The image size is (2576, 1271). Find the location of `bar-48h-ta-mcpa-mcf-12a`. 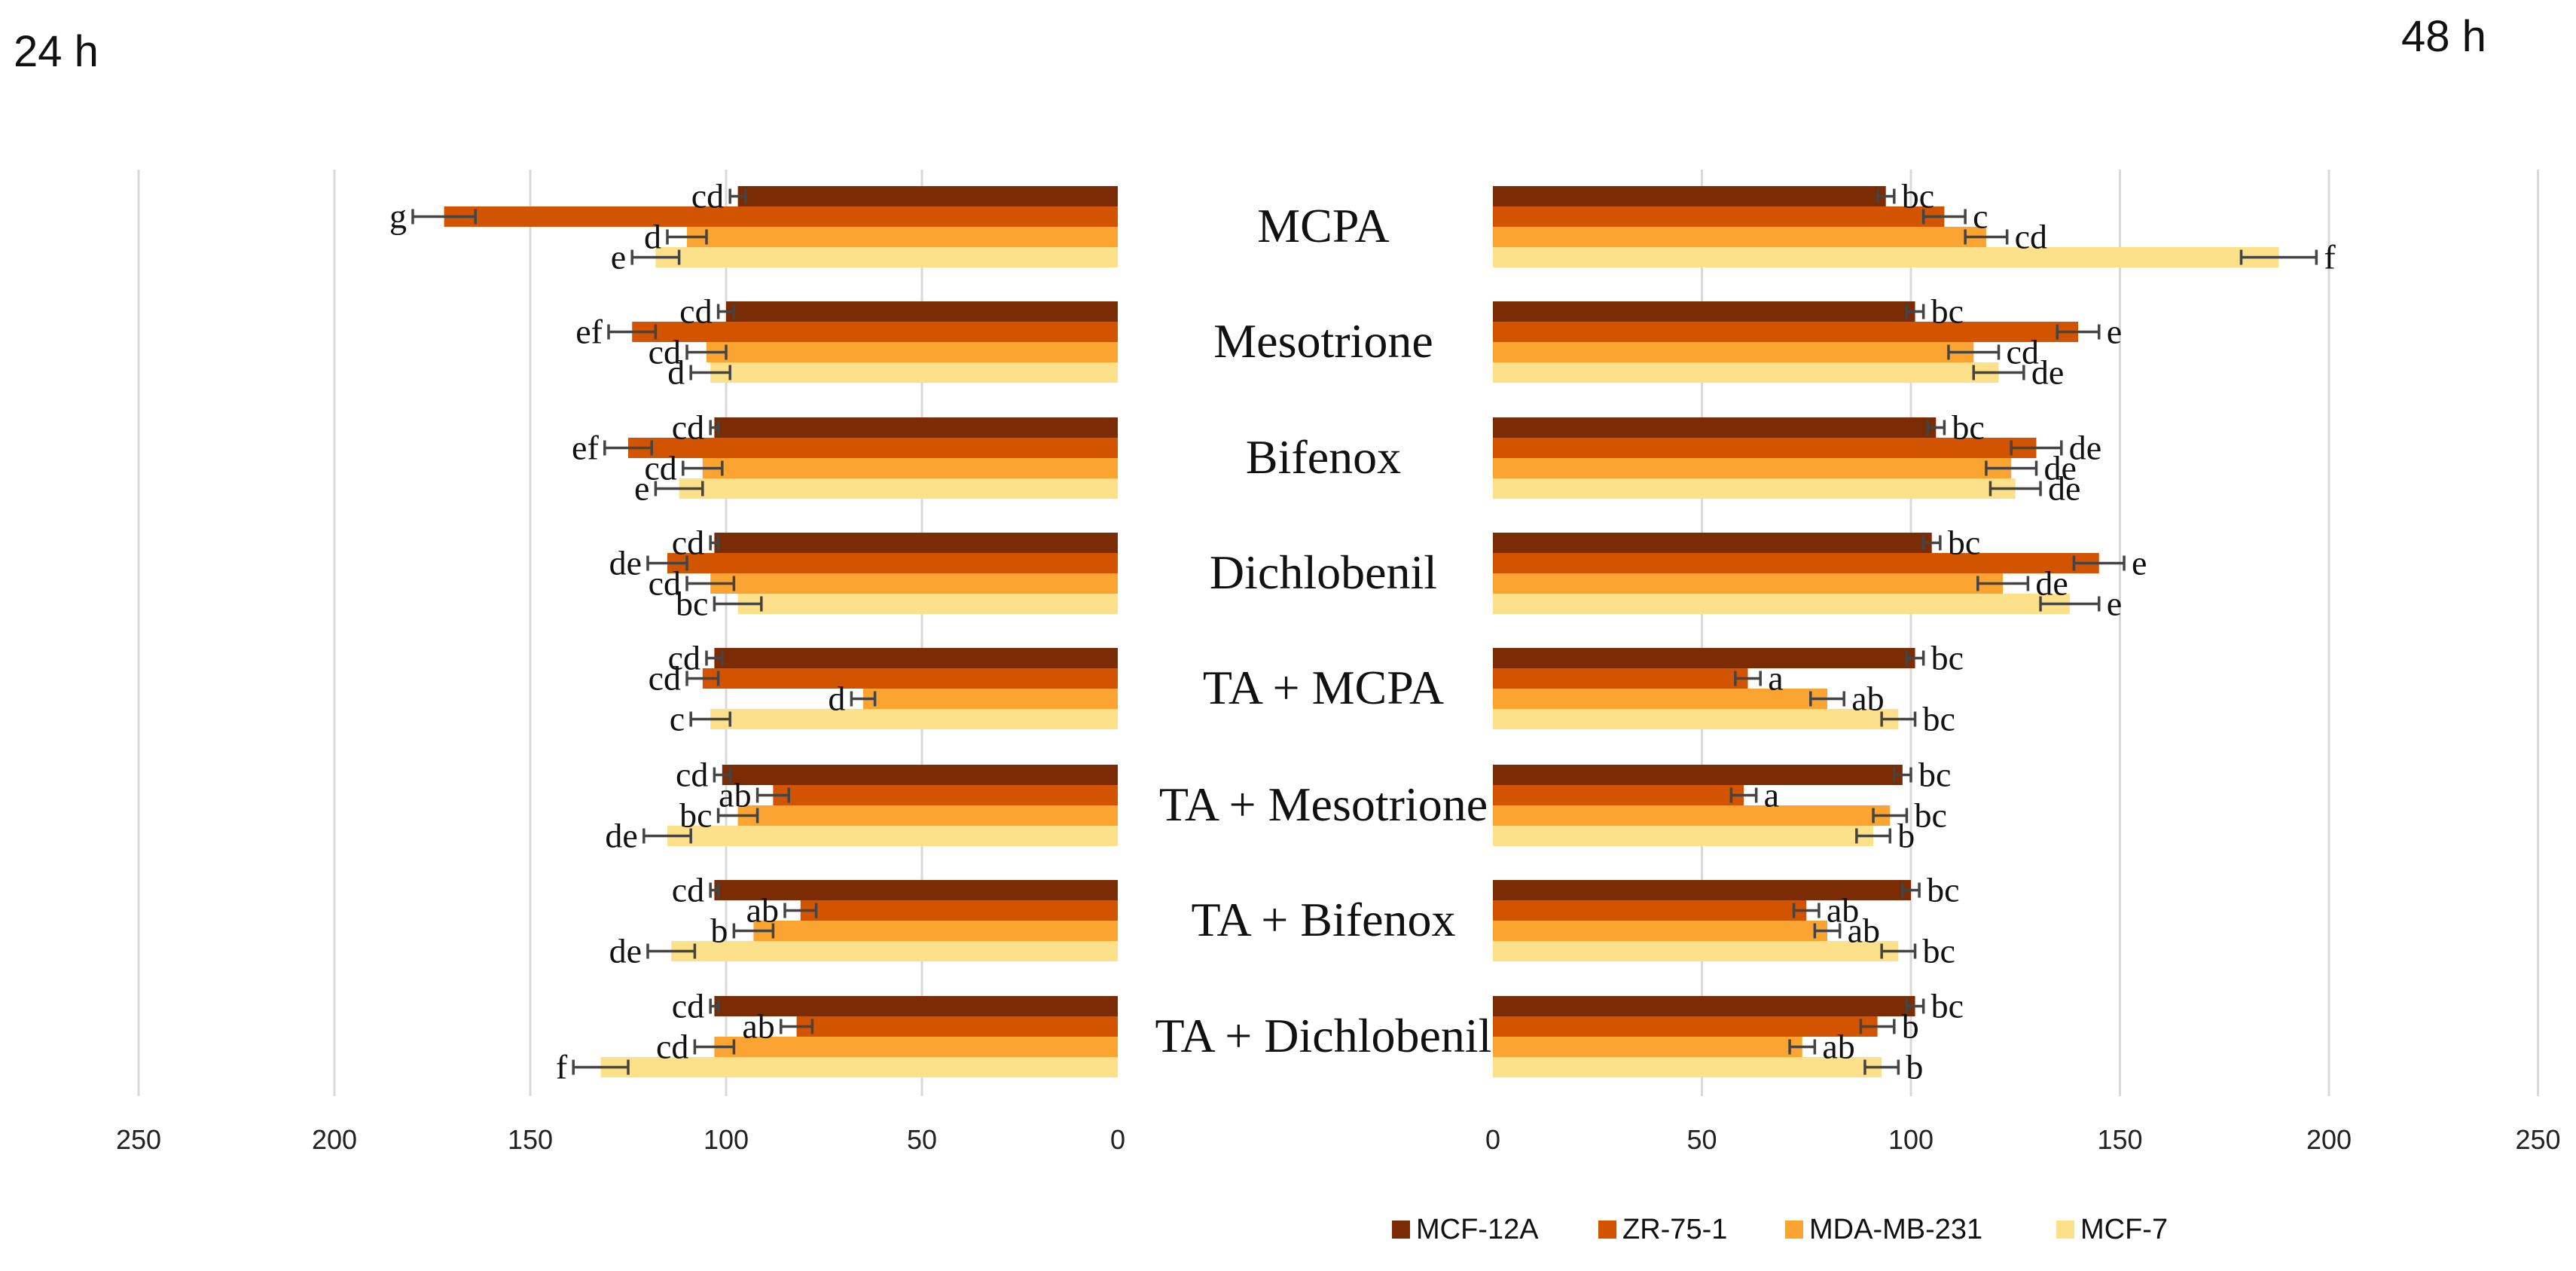

bar-48h-ta-mcpa-mcf-12a is located at coordinates (1704, 658).